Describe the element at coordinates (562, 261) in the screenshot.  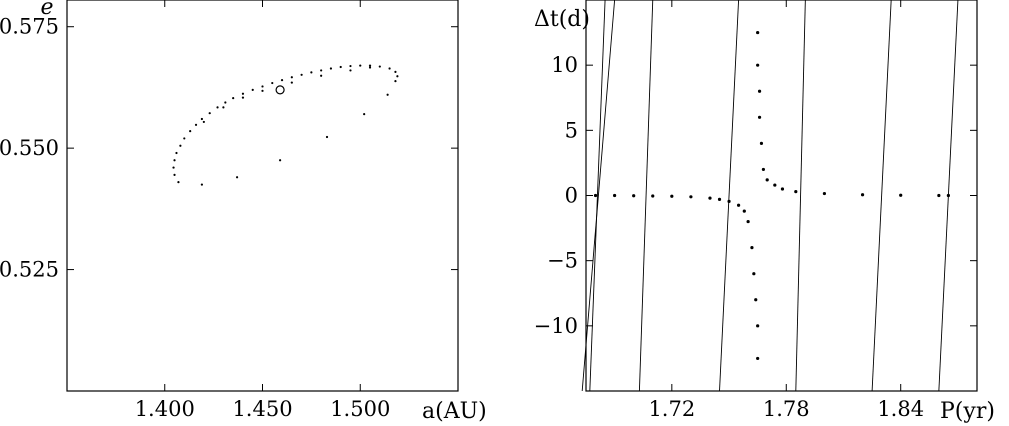
I see `right-y-tick-label: −5` at that location.